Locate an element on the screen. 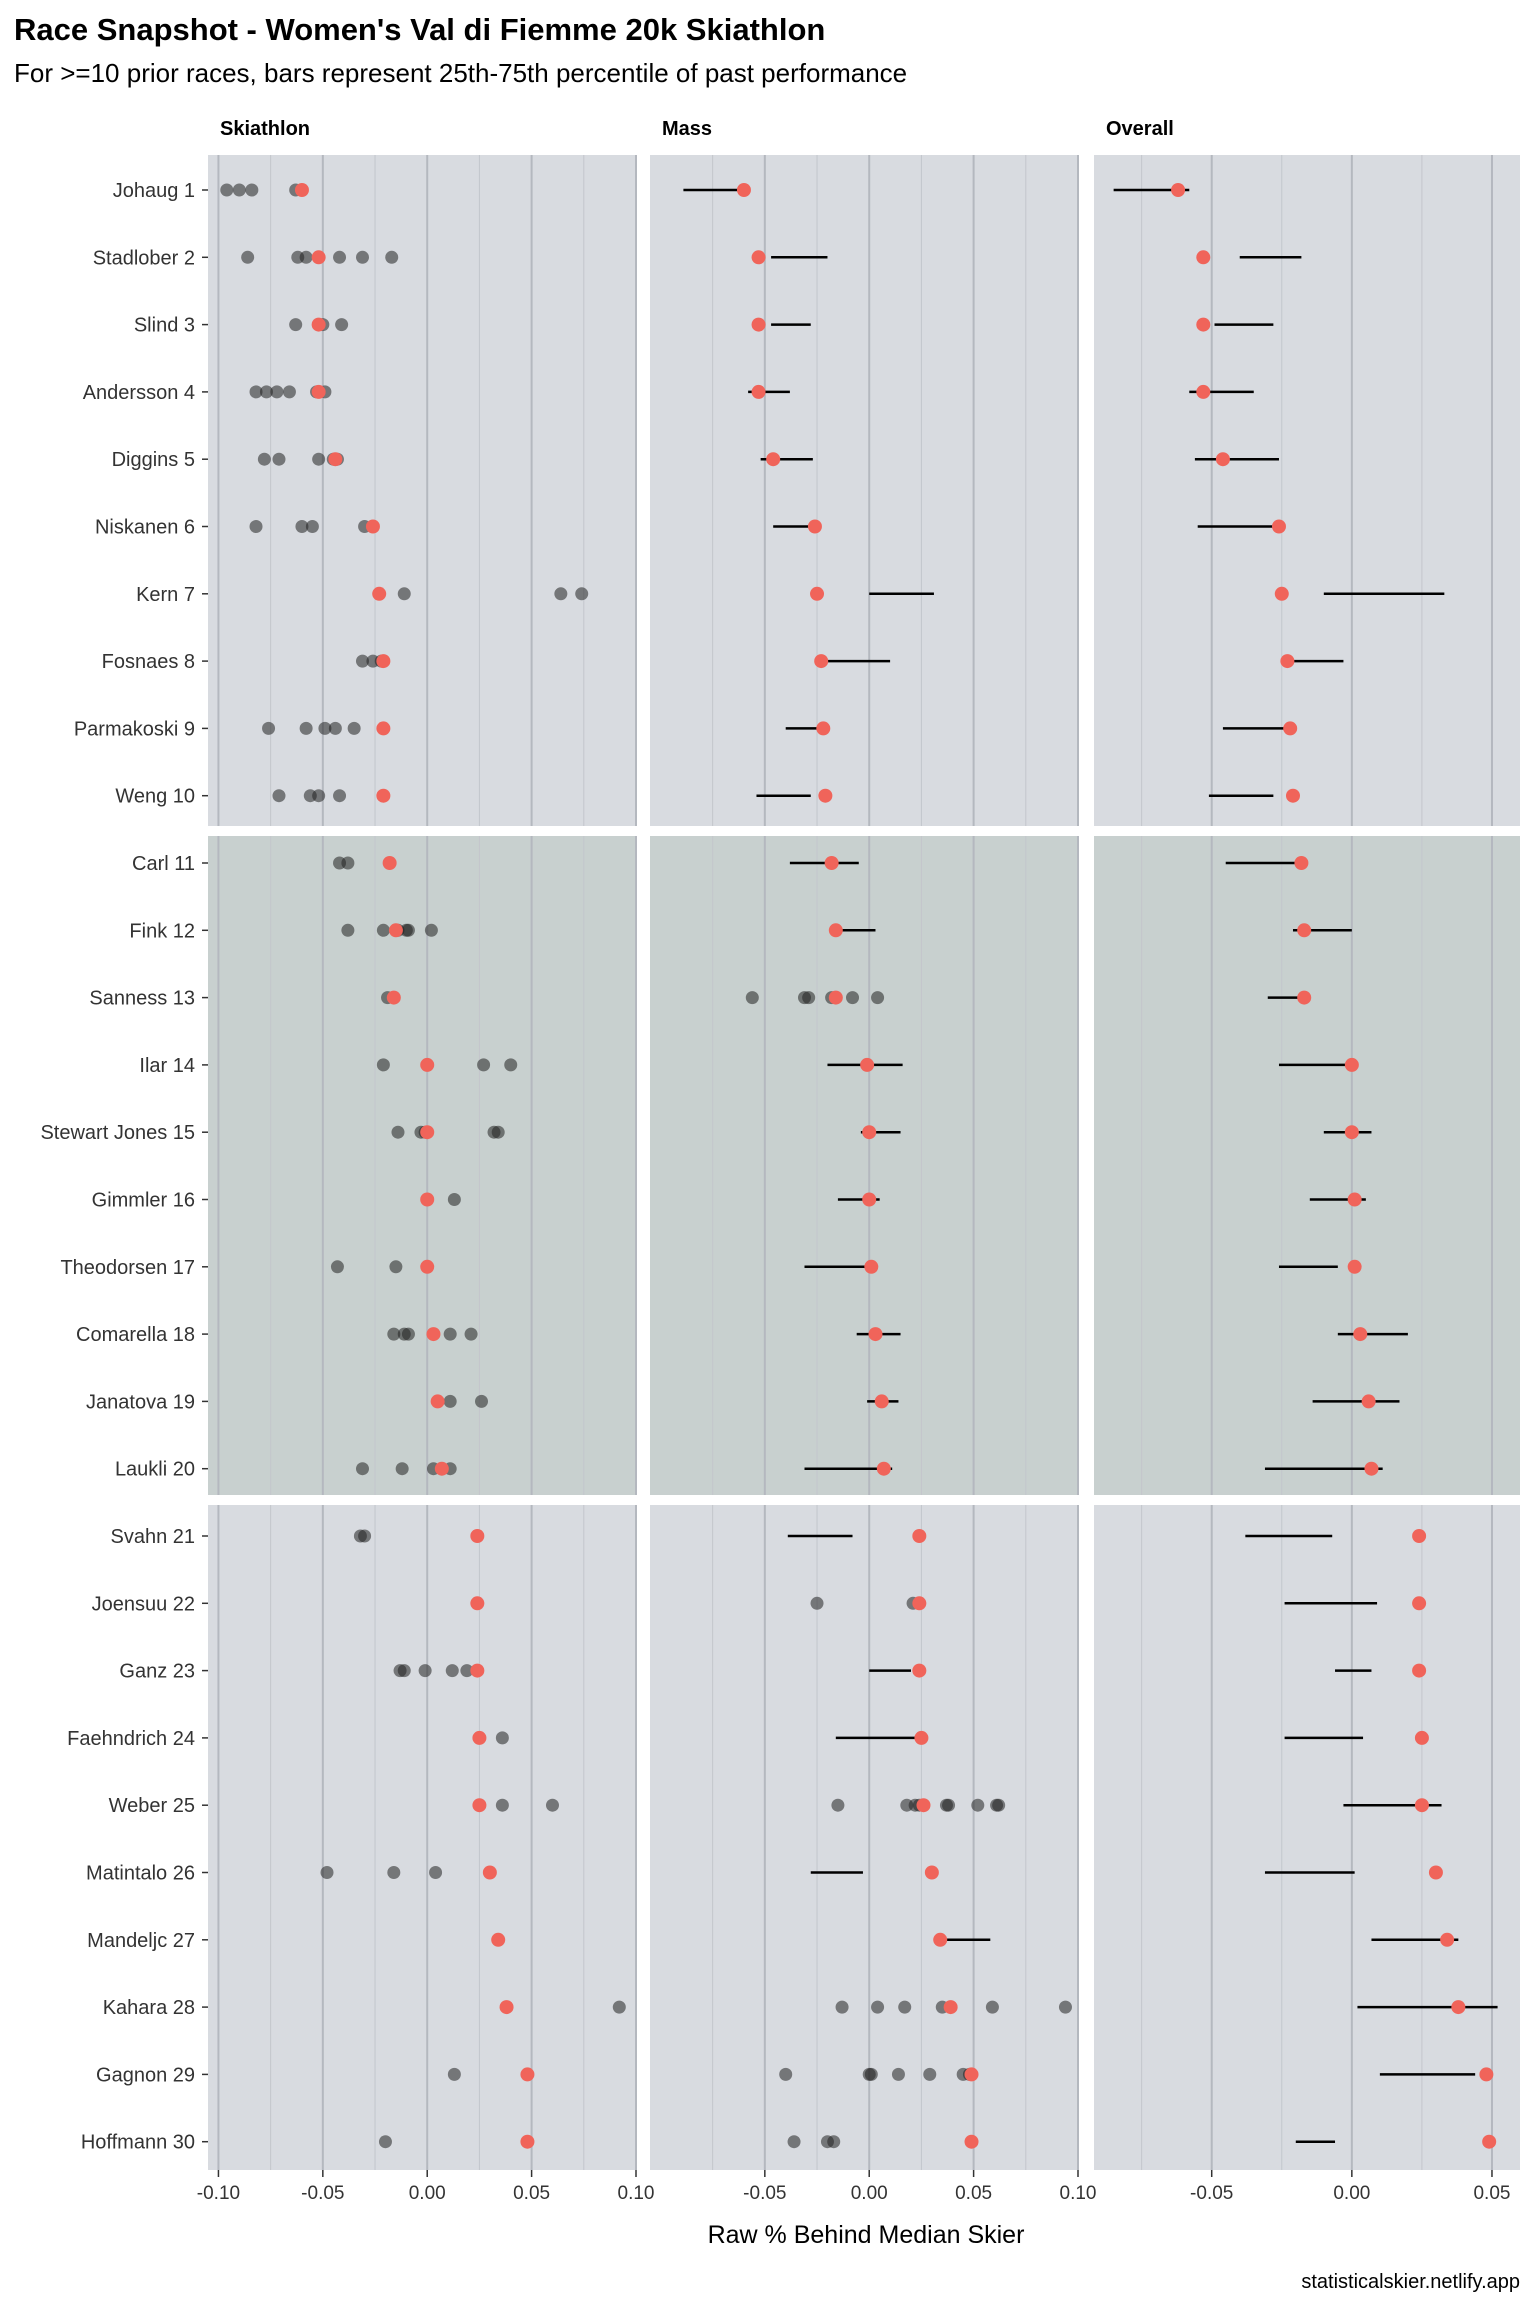 The height and width of the screenshot is (2304, 1536). skier-label: Parmakoski 9 is located at coordinates (134, 729).